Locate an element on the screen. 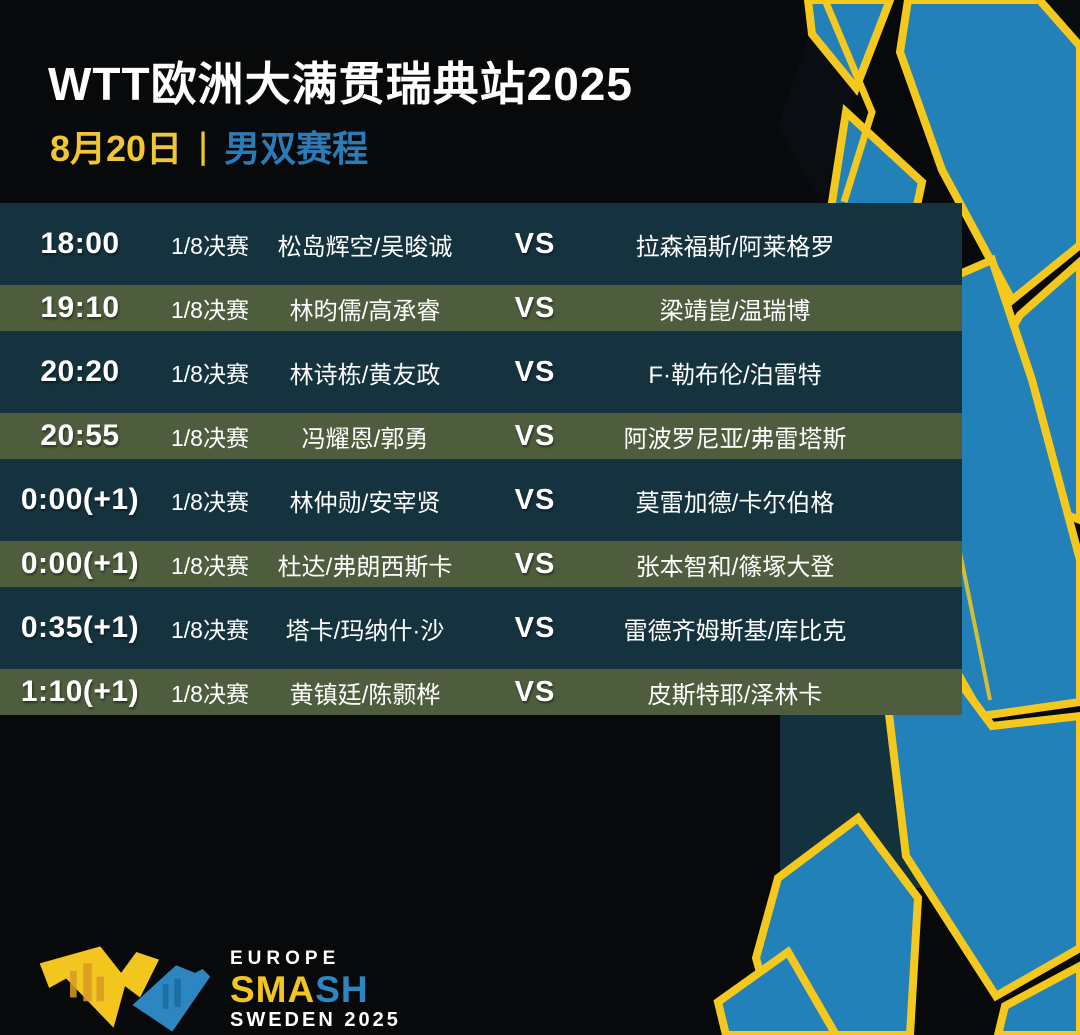 The height and width of the screenshot is (1035, 1080). page-title: WTT欧洲大满贯瑞典站2025 is located at coordinates (340, 84).